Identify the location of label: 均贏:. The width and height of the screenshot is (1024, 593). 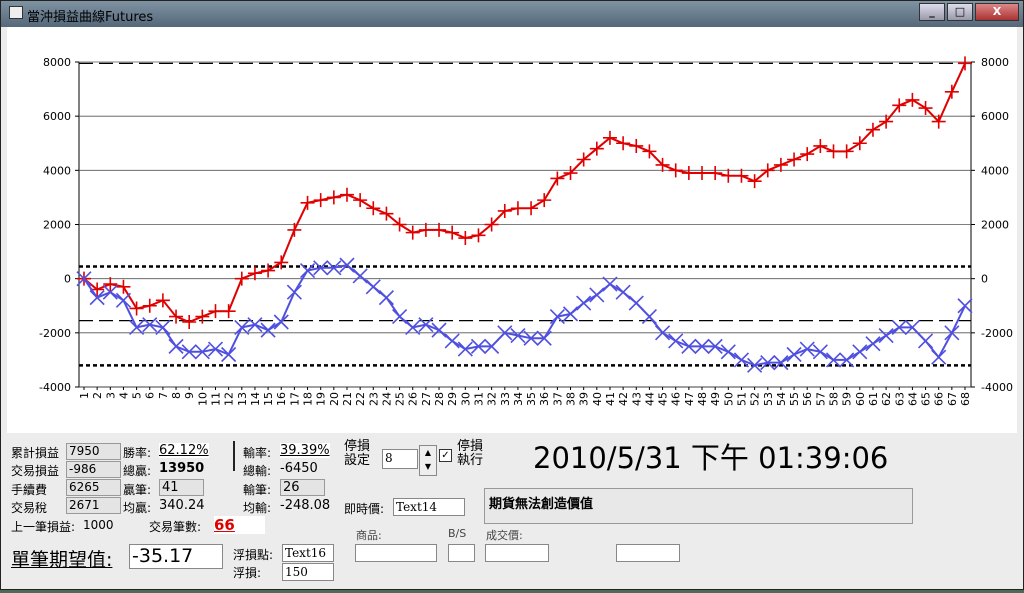
(137, 508).